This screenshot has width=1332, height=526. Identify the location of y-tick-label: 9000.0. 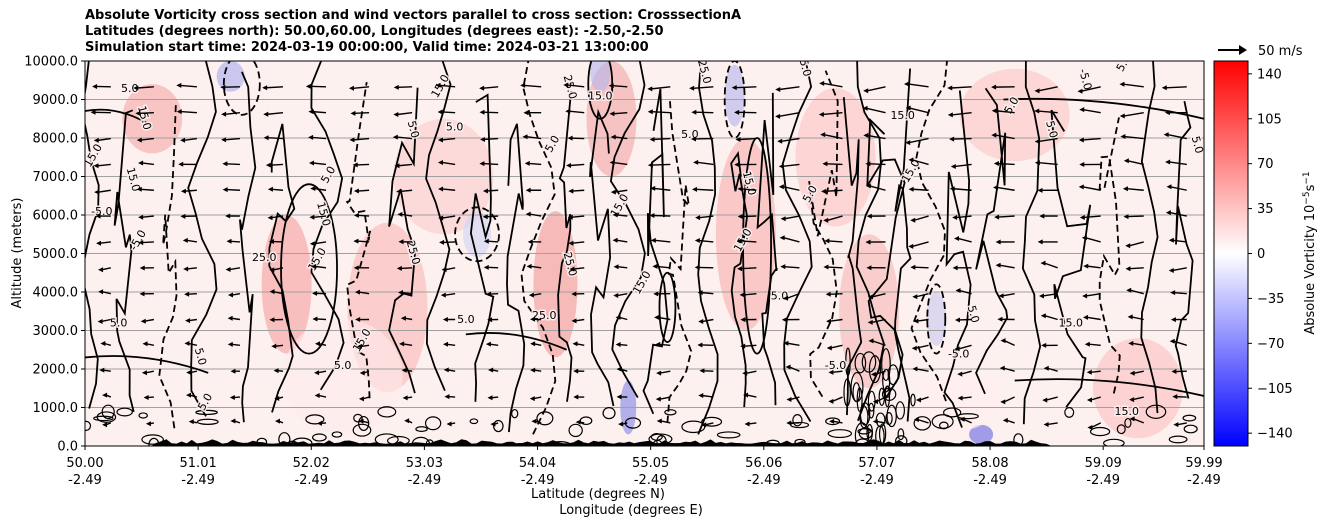
(56, 100).